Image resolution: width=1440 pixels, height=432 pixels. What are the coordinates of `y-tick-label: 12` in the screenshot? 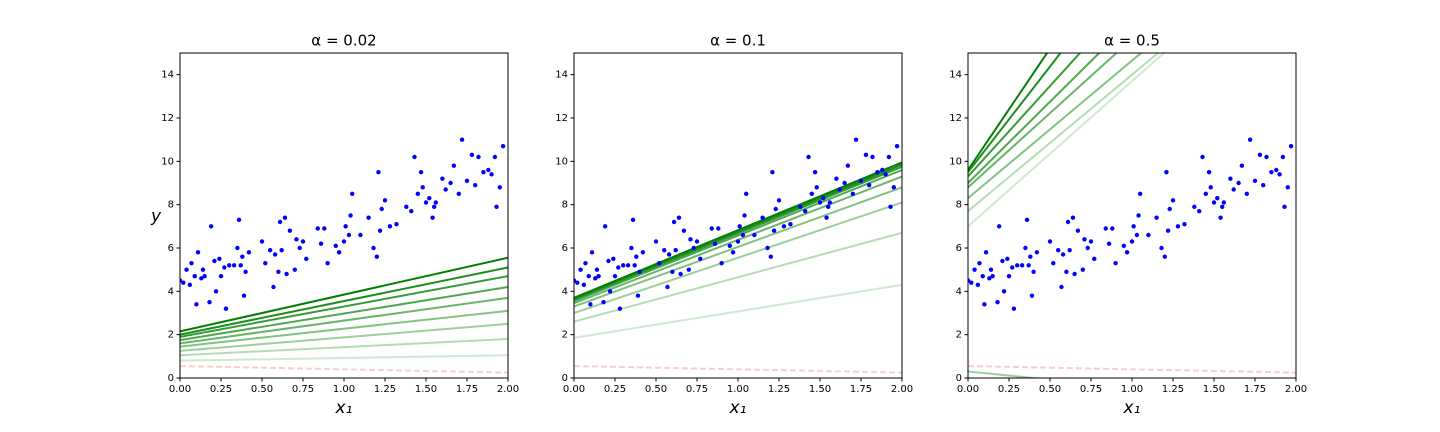 It's located at (167, 118).